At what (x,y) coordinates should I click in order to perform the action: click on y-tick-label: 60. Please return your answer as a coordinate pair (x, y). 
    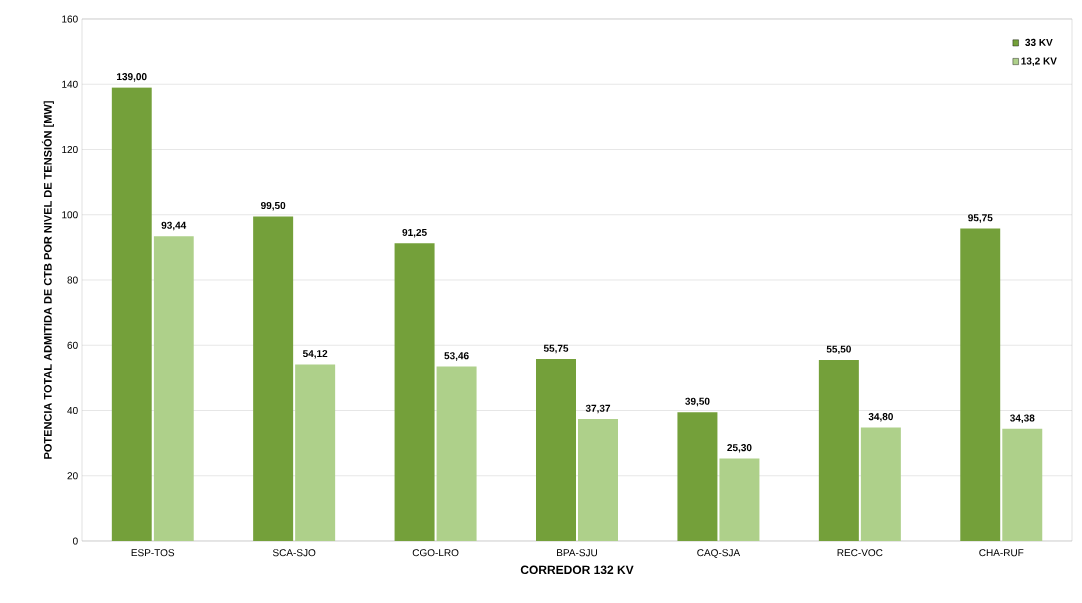
    Looking at the image, I should click on (72, 345).